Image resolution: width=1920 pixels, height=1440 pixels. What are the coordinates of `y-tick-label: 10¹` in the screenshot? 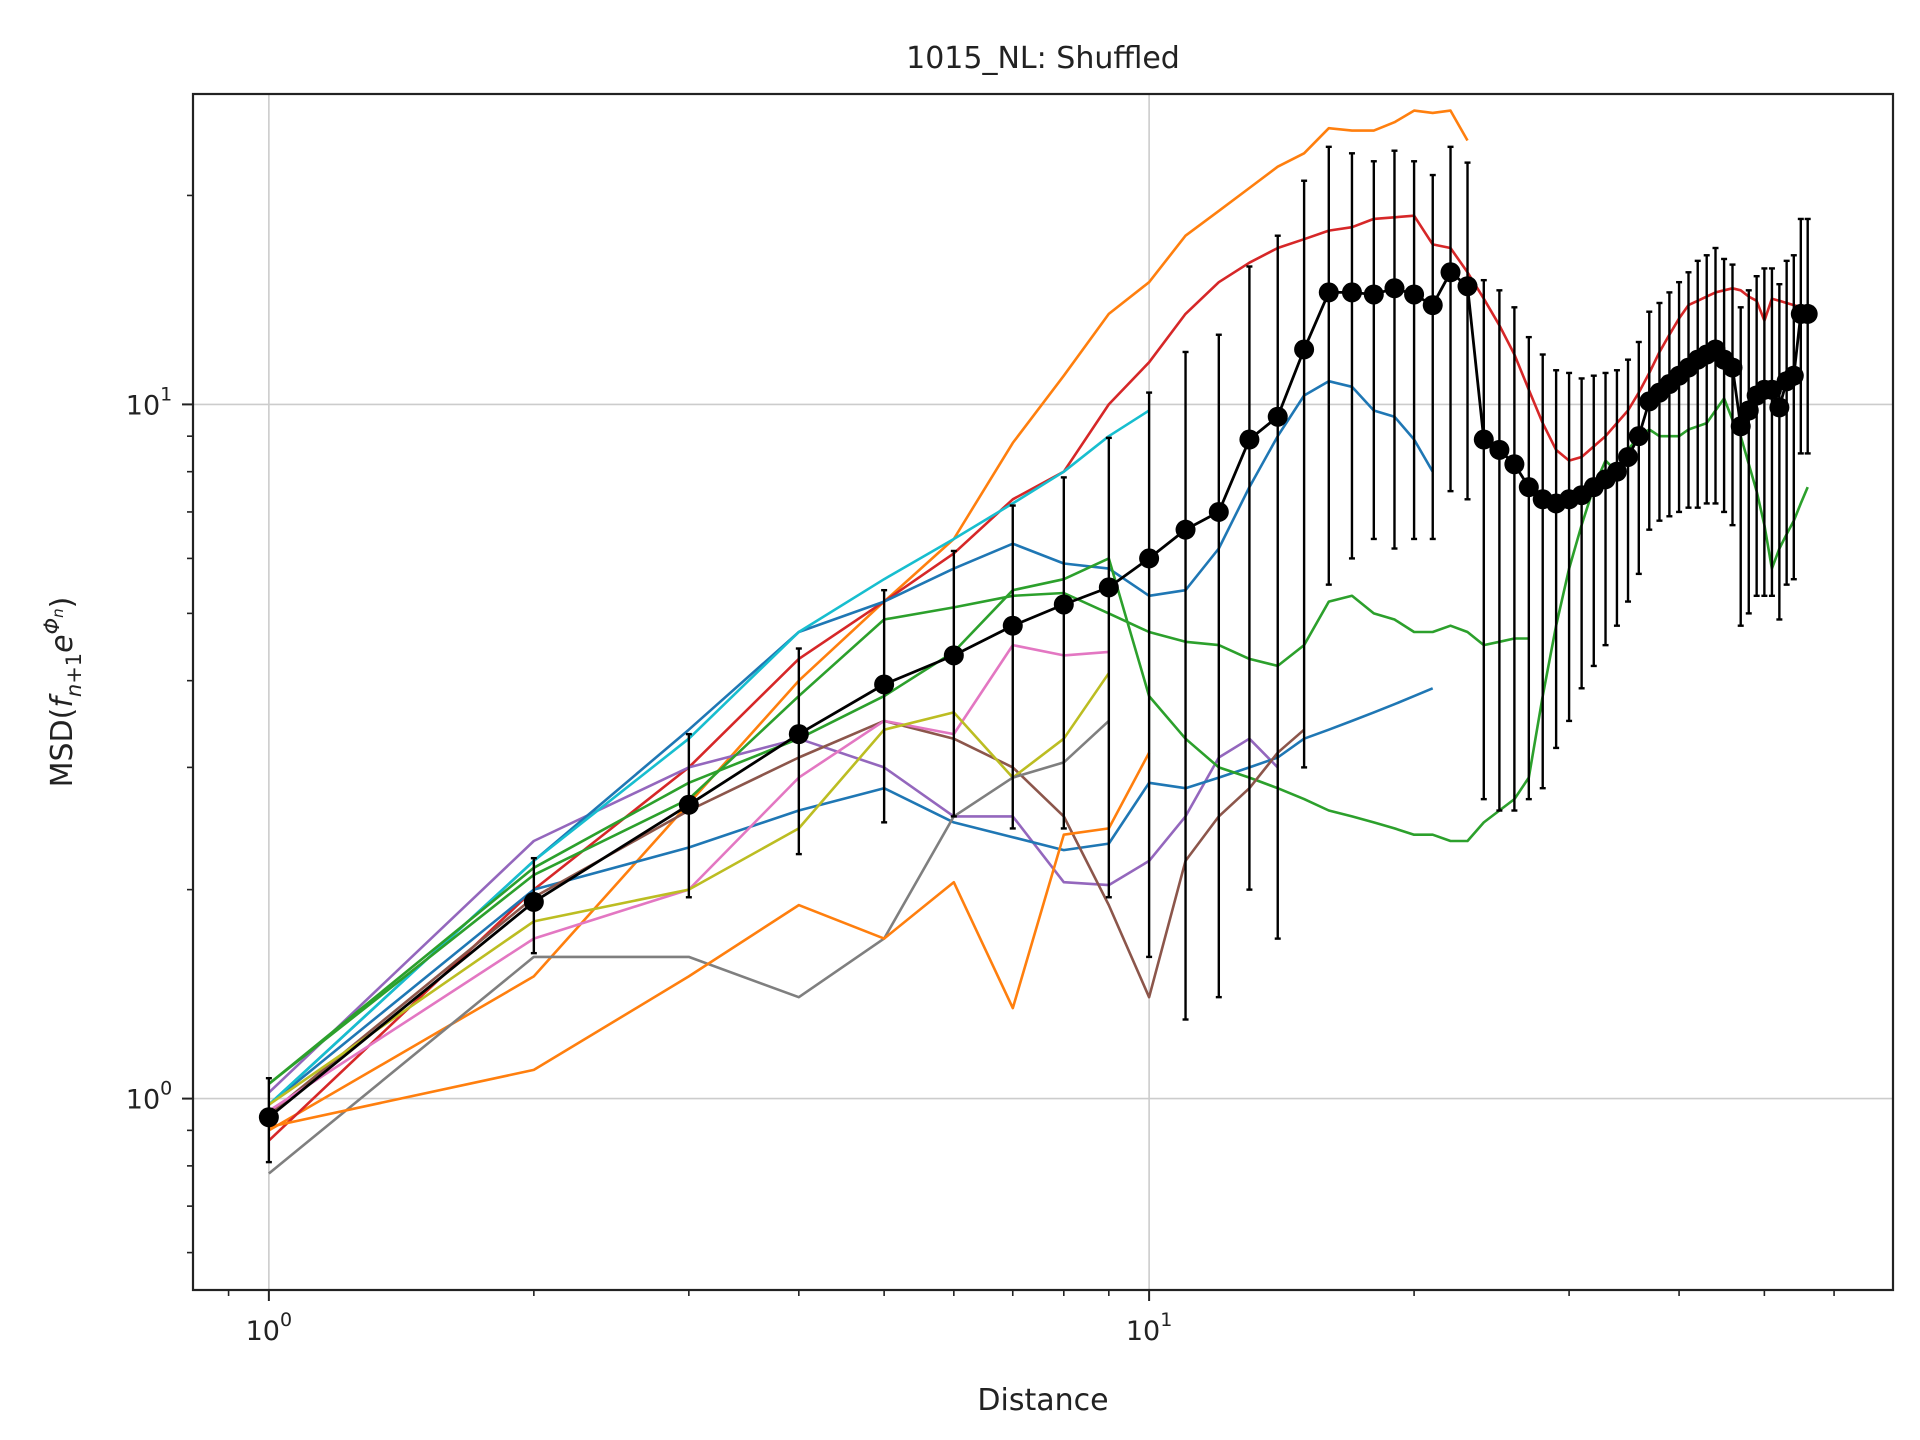 It's located at (149, 402).